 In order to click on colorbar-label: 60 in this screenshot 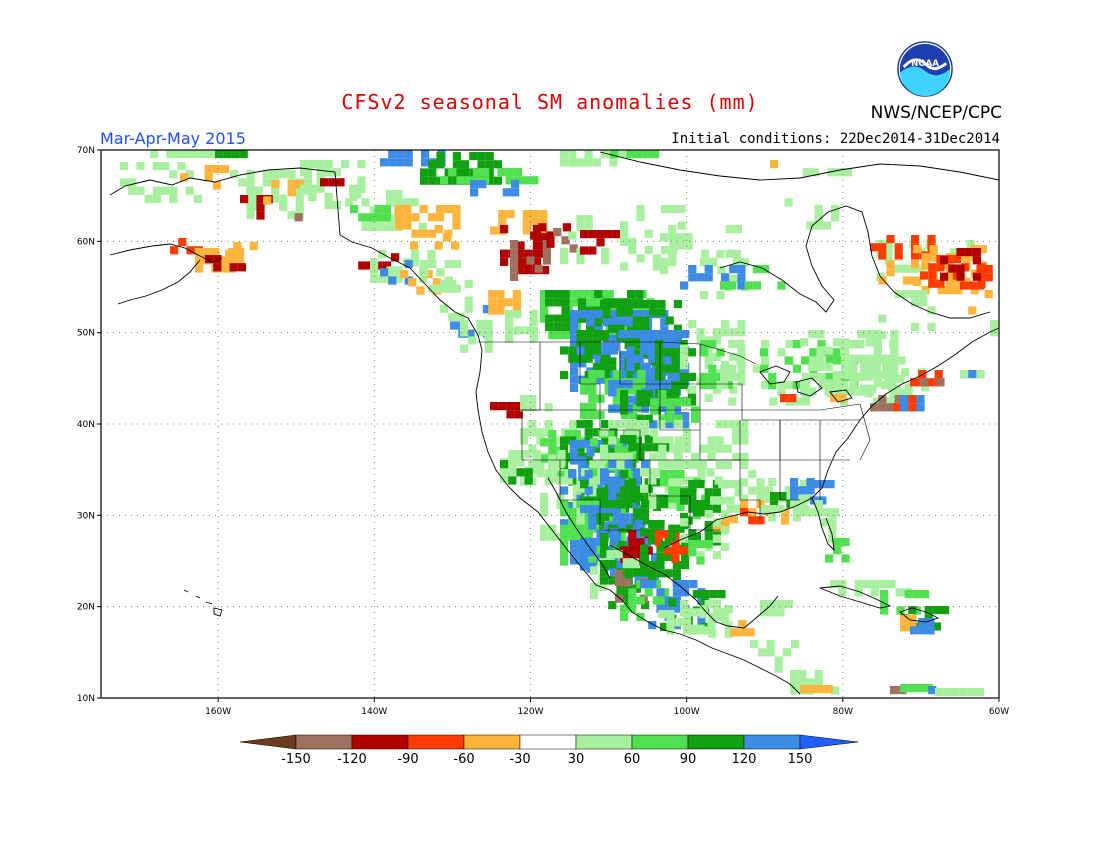, I will do `click(632, 759)`.